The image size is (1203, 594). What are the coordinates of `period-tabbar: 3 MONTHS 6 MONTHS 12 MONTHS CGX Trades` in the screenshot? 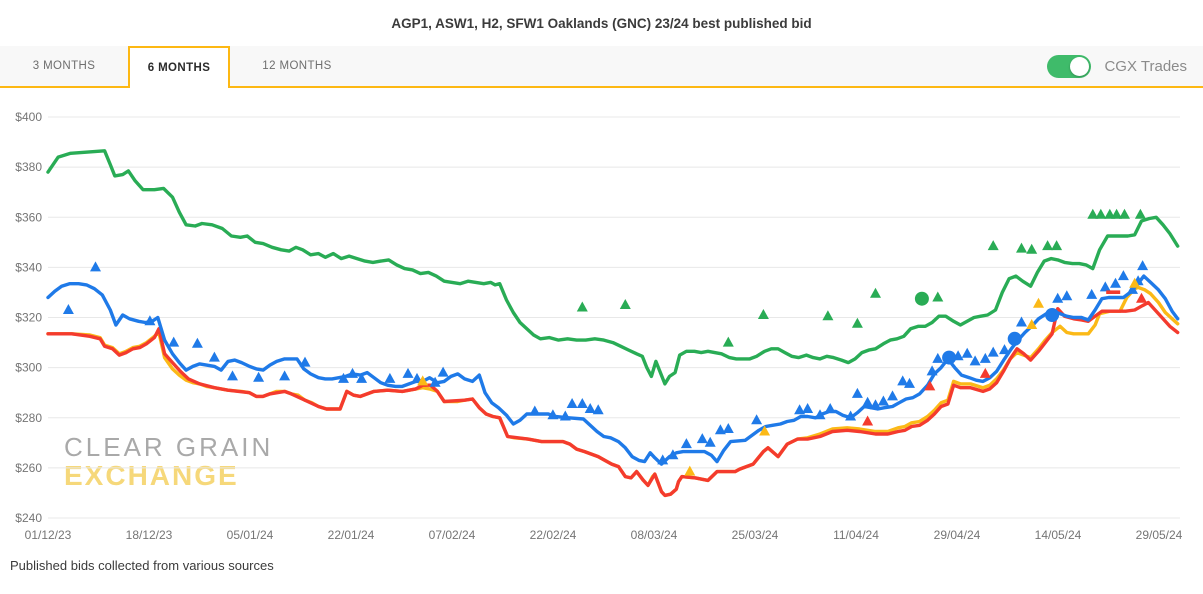 It's located at (601, 67).